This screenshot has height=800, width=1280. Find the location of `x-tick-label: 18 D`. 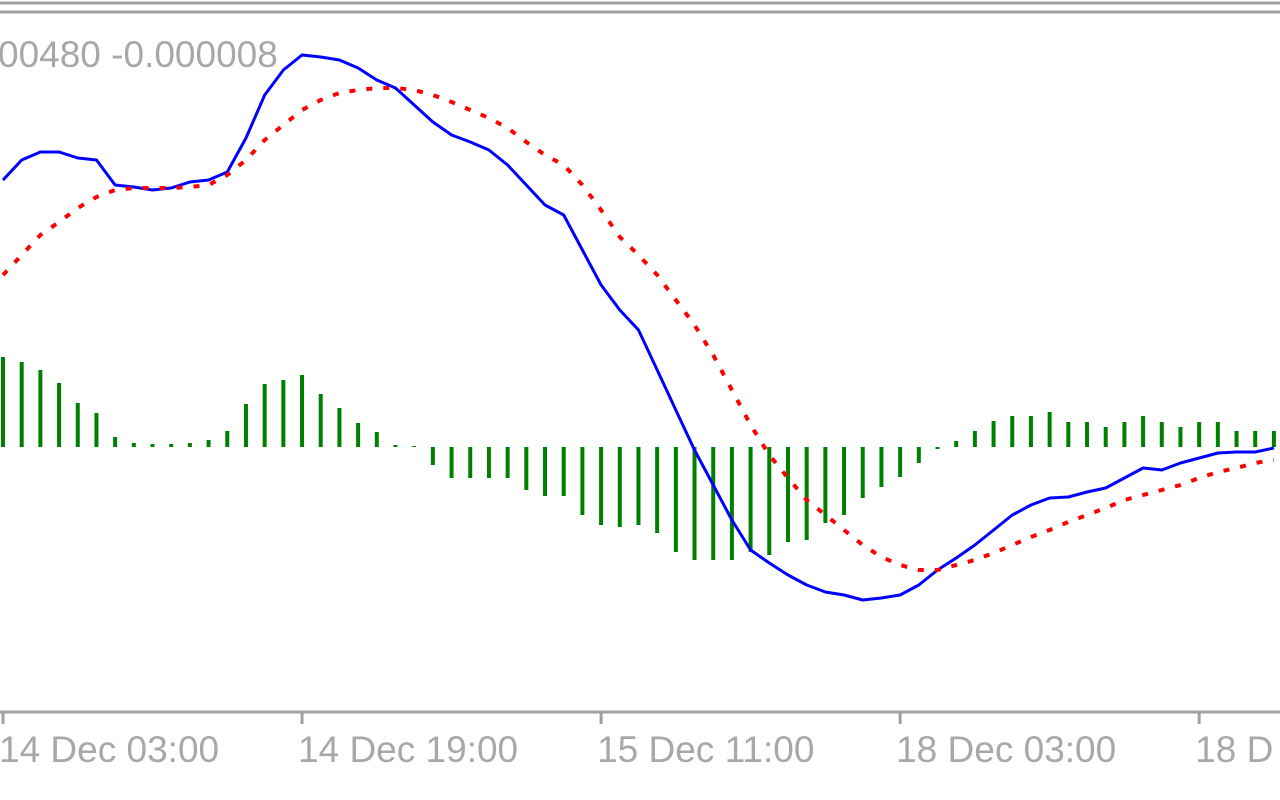

x-tick-label: 18 D is located at coordinates (1234, 749).